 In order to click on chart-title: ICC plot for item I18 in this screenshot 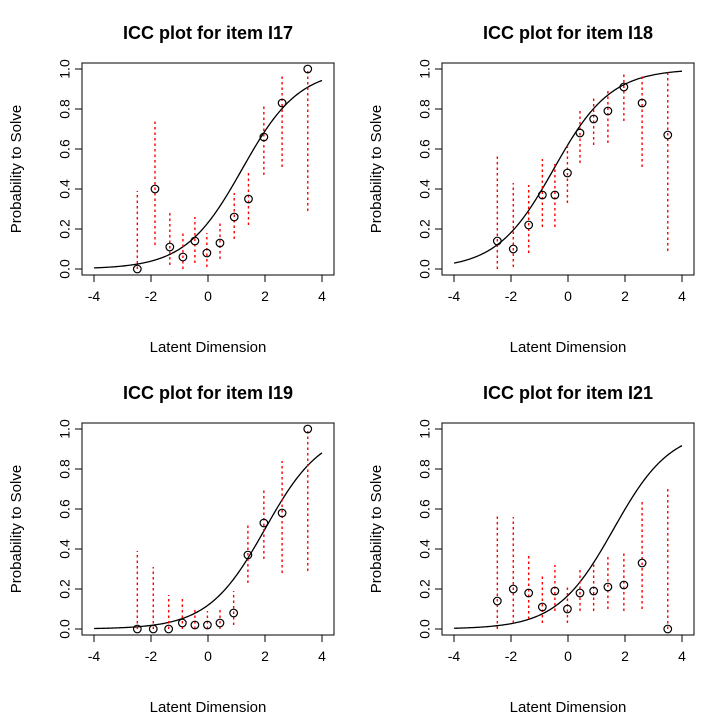, I will do `click(568, 33)`.